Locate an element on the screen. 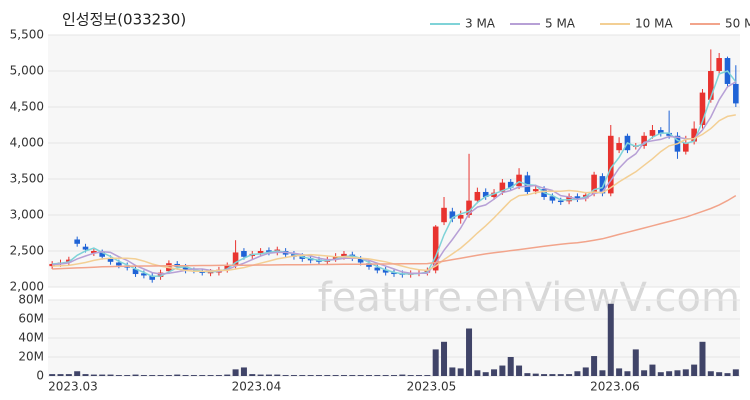 The width and height of the screenshot is (750, 400). y-tick-label: 40M is located at coordinates (31, 338).